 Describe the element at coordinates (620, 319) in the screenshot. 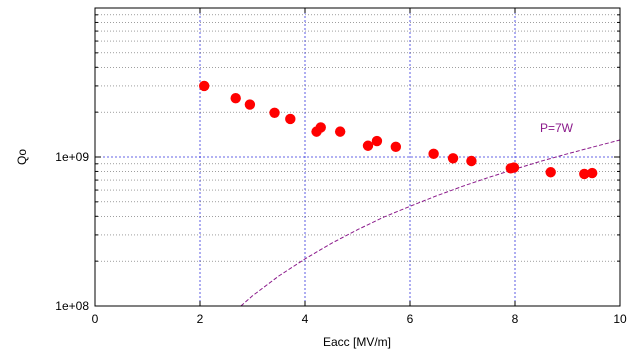

I see `x-tick-label: 10` at that location.